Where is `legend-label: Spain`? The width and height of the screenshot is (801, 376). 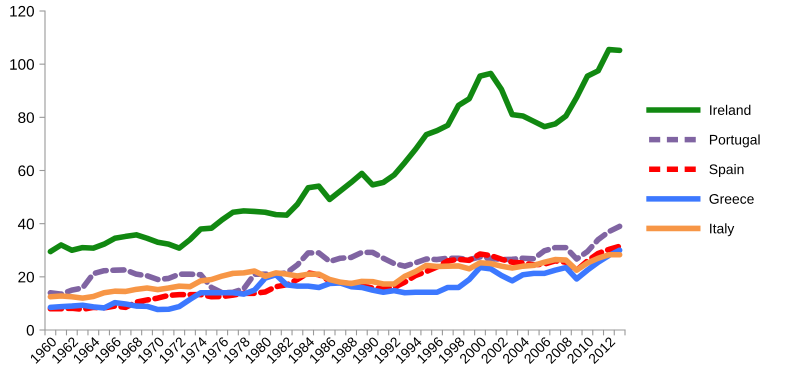
legend-label: Spain is located at coordinates (726, 170).